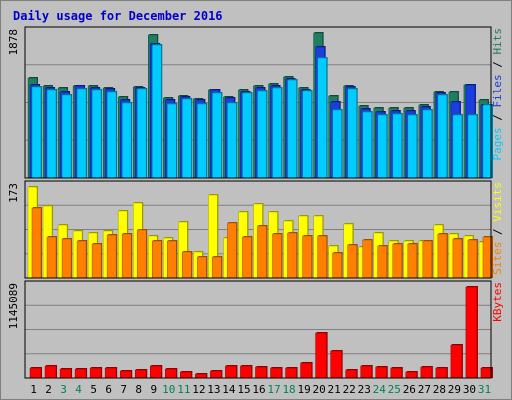 Image resolution: width=512 pixels, height=400 pixels. Describe the element at coordinates (409, 389) in the screenshot. I see `x-tick-label-day-26: 26` at that location.